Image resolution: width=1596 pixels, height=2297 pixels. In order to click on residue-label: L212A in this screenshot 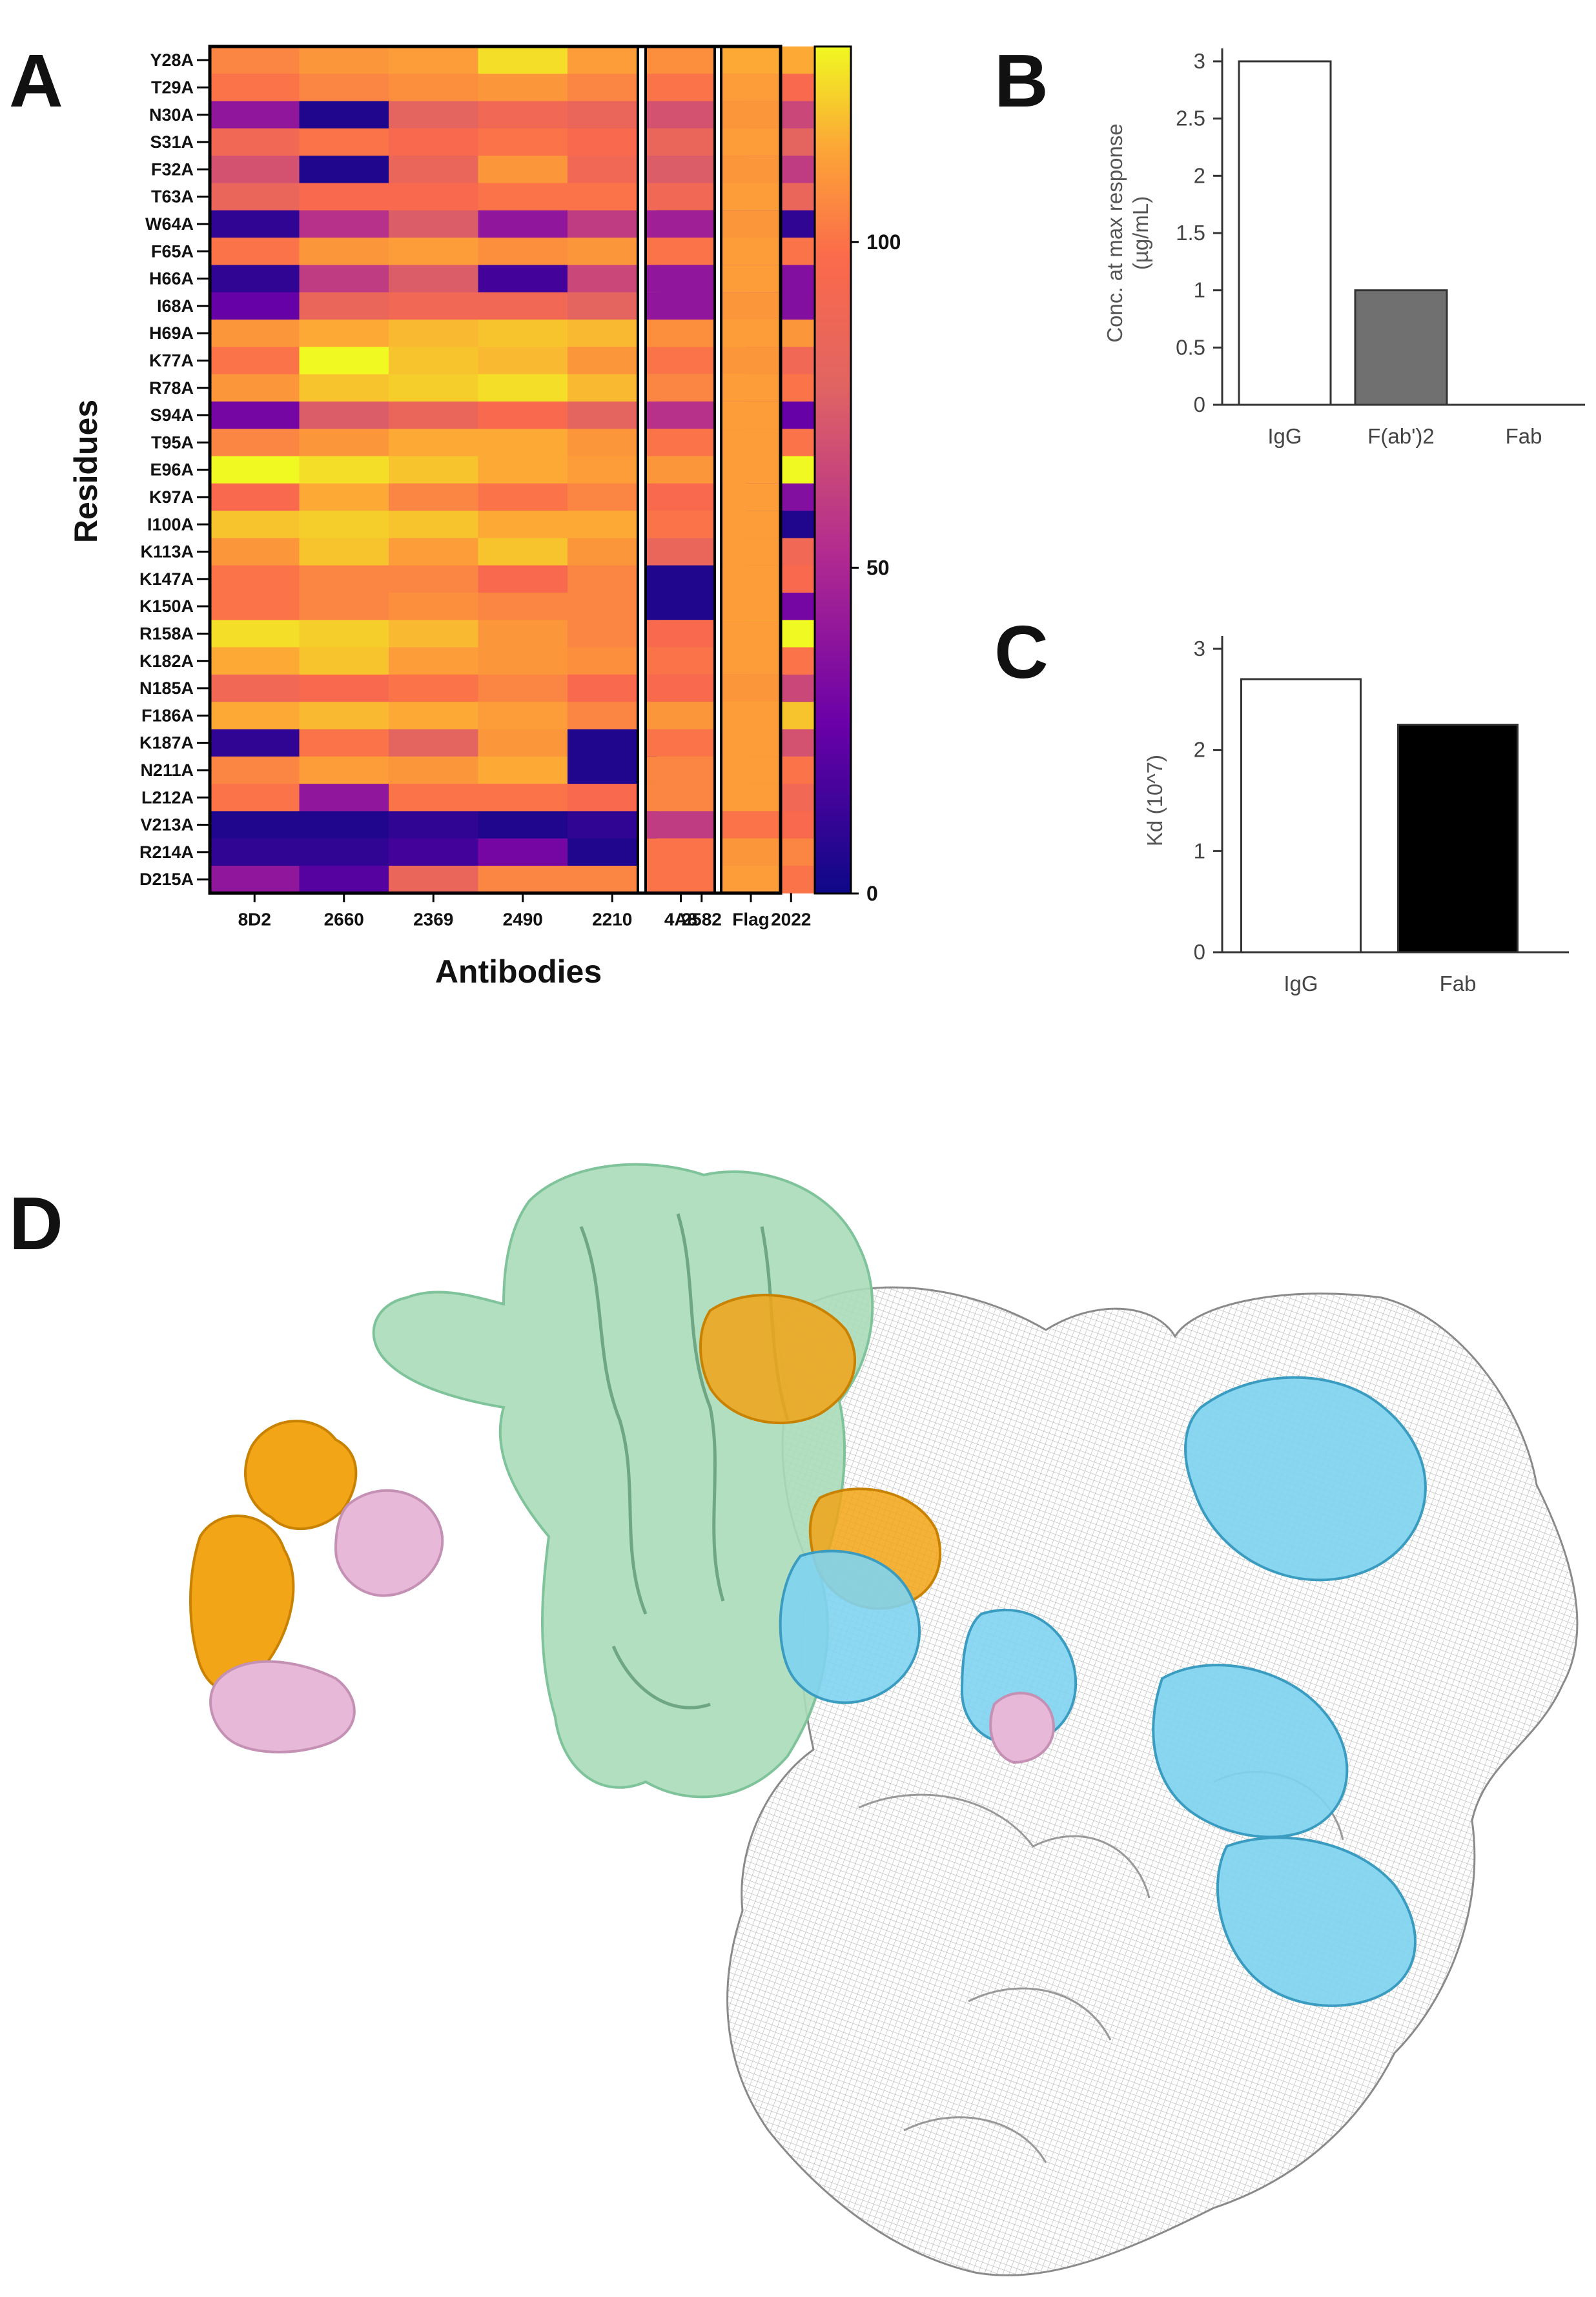, I will do `click(168, 797)`.